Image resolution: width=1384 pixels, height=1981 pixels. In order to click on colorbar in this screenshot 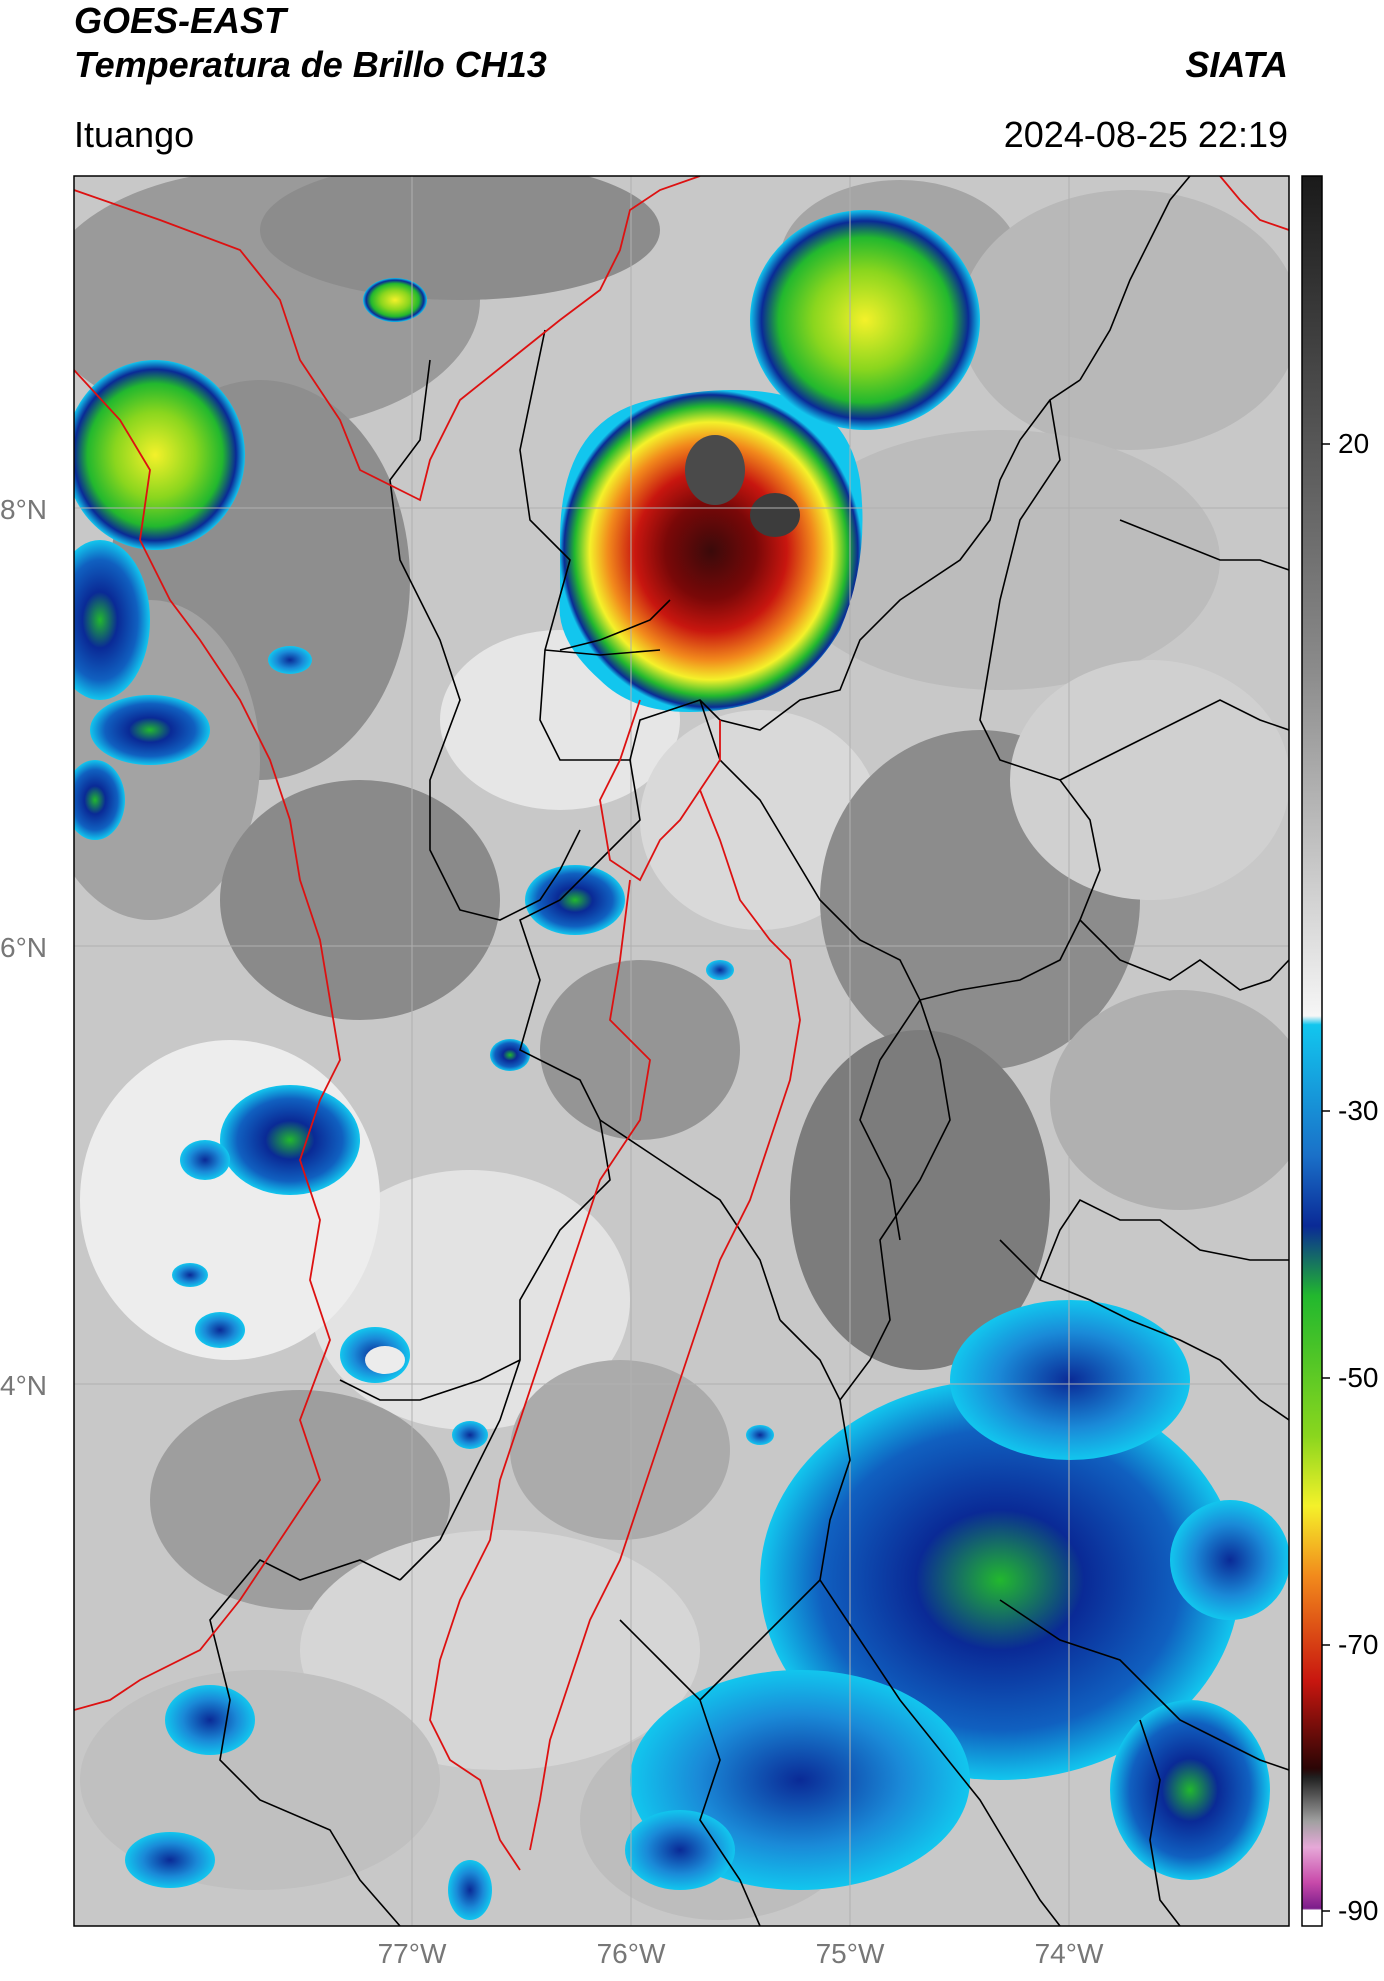, I will do `click(1312, 1051)`.